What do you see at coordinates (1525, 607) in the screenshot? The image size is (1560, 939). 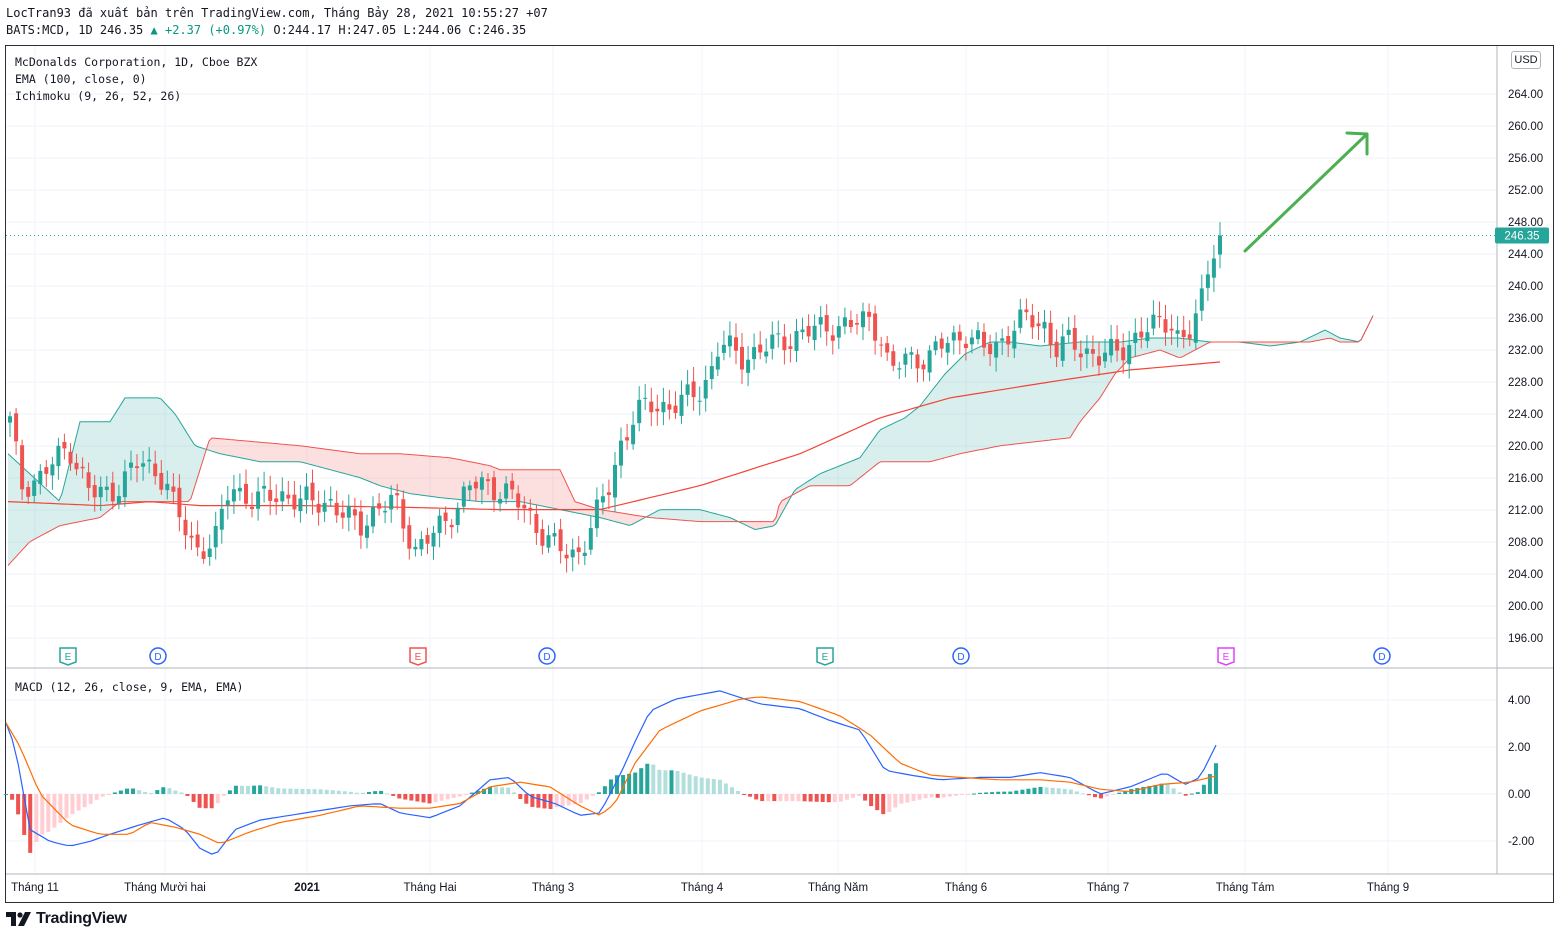 I see `price-tick-label: 200.00` at bounding box center [1525, 607].